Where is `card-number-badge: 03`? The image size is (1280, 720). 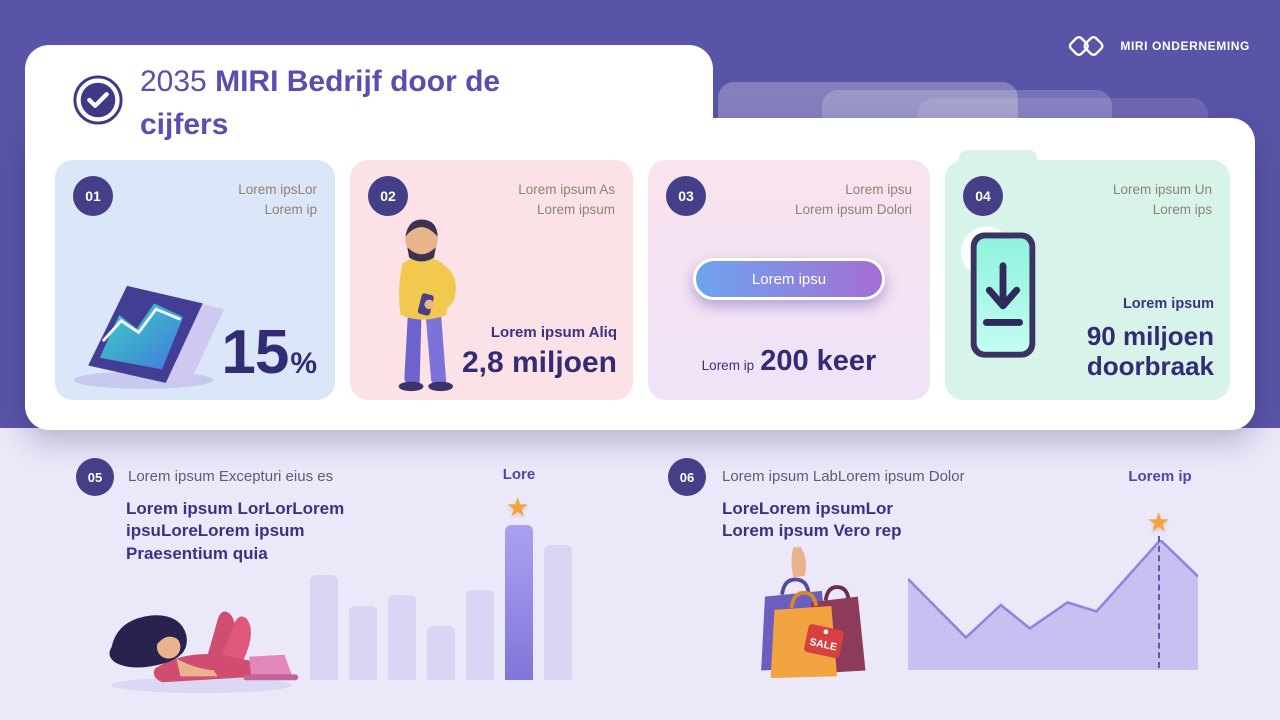 card-number-badge: 03 is located at coordinates (686, 196).